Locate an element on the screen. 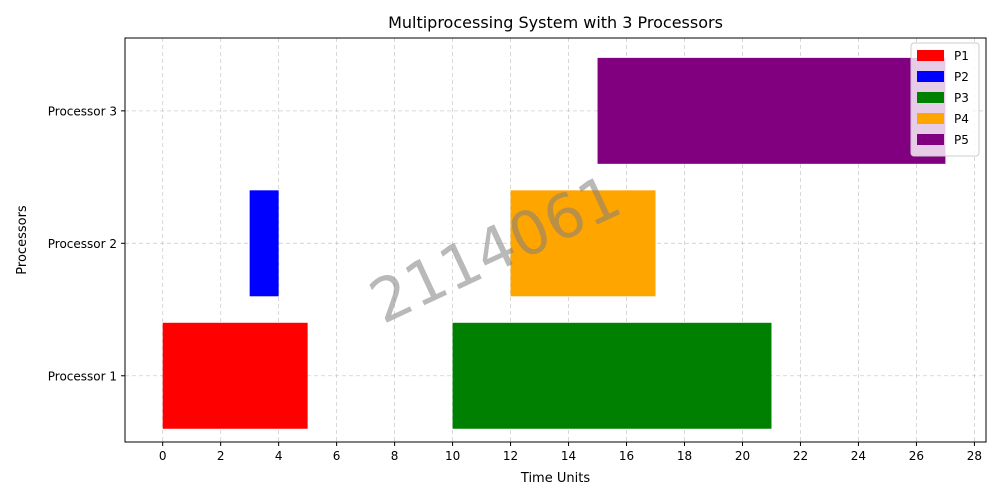  y-tick-label: Processor 1 is located at coordinates (82, 376).